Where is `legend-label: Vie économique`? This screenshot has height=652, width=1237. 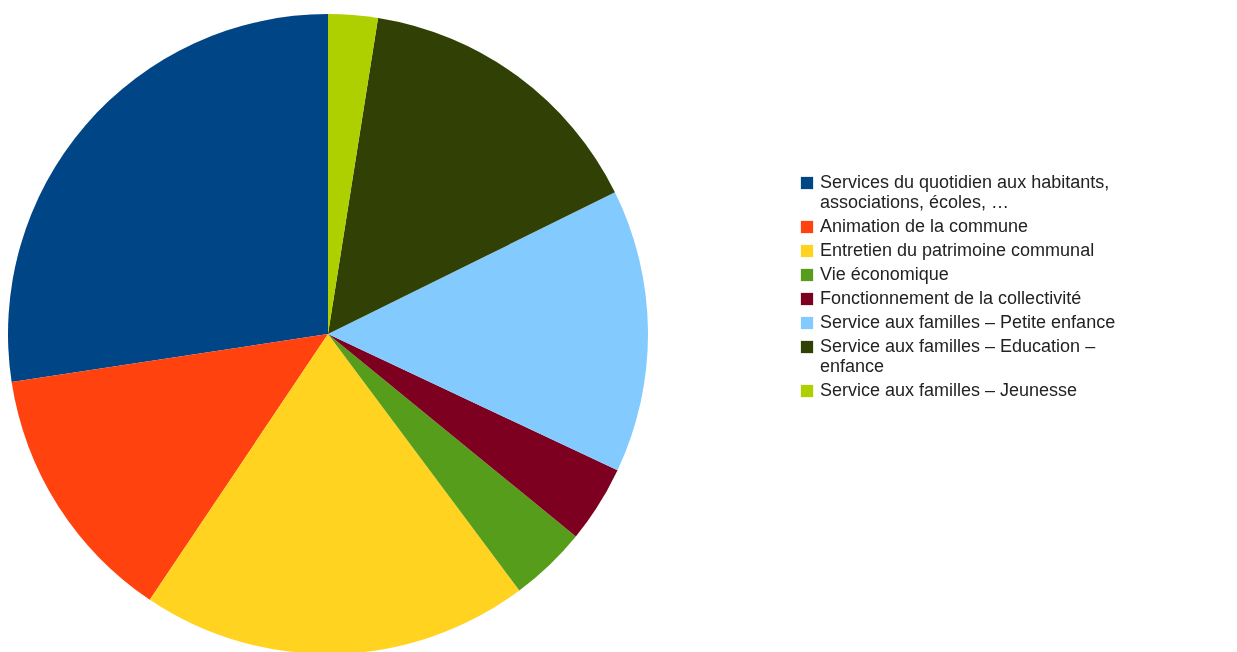 legend-label: Vie économique is located at coordinates (884, 274).